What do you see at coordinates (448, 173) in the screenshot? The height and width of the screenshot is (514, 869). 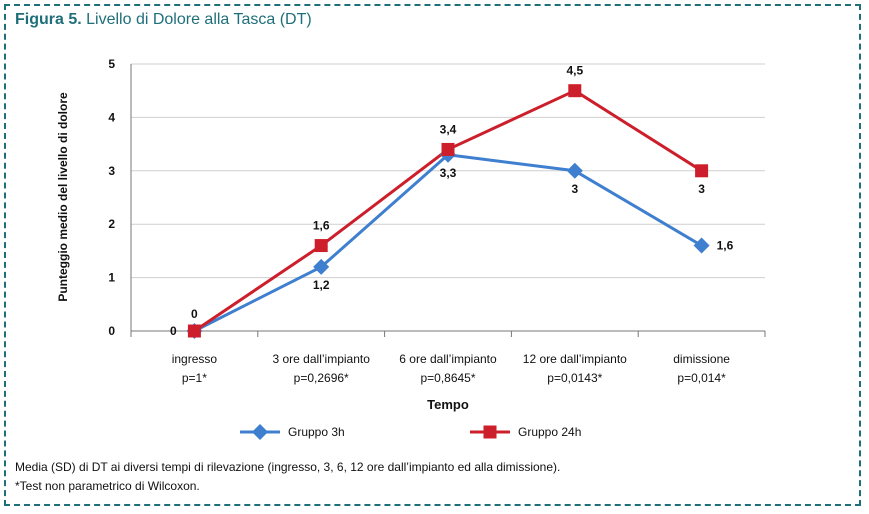 I see `data-label: 3,3` at bounding box center [448, 173].